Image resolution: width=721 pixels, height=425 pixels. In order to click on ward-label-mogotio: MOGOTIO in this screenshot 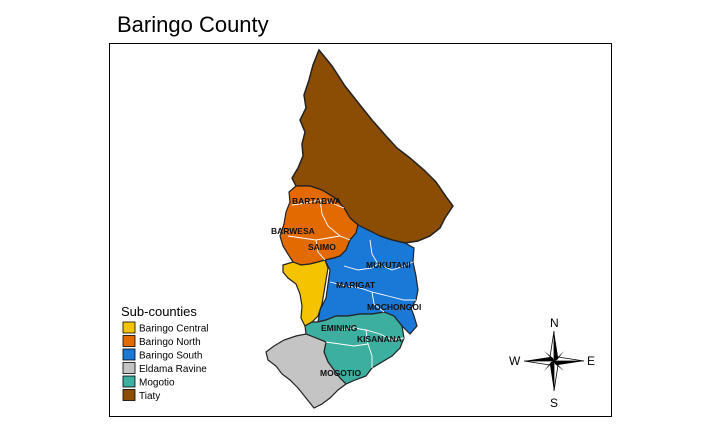, I will do `click(340, 373)`.